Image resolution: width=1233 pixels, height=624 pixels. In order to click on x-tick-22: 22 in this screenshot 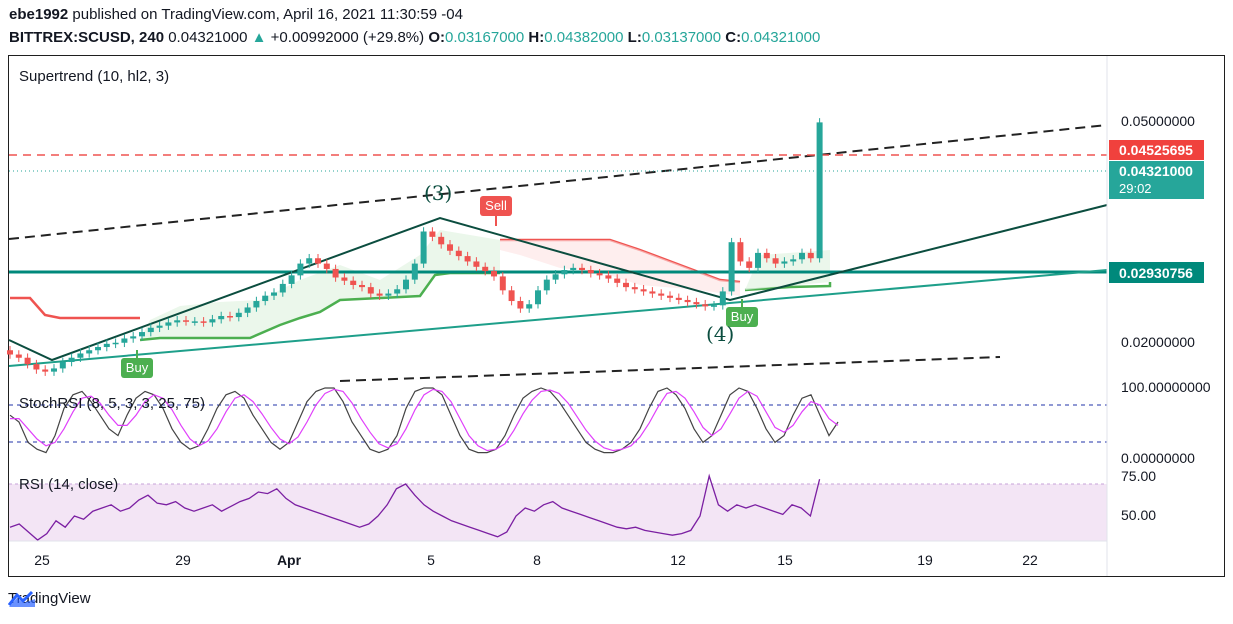, I will do `click(1030, 560)`.